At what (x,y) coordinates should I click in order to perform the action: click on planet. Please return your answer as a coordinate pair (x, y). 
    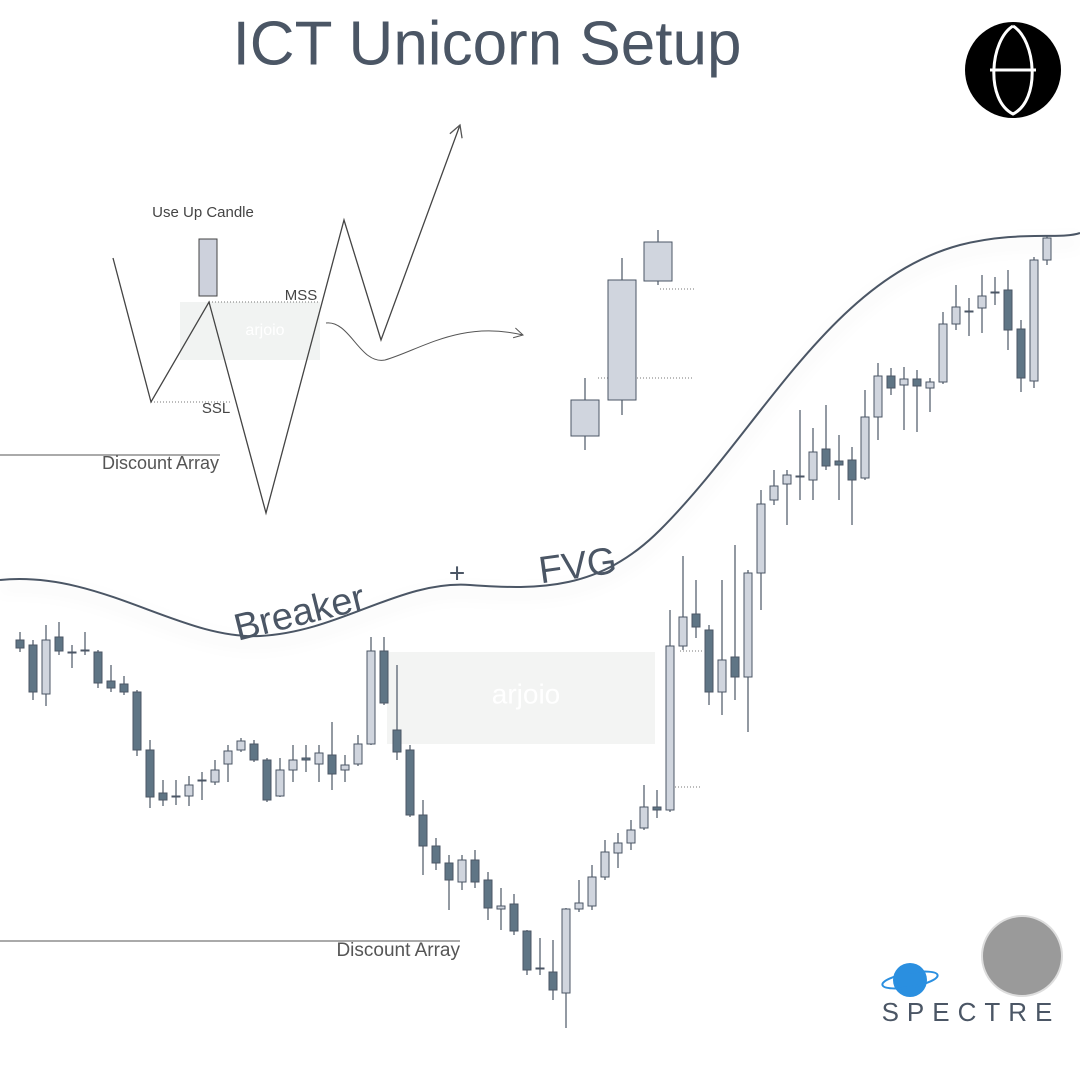
    Looking at the image, I should click on (910, 980).